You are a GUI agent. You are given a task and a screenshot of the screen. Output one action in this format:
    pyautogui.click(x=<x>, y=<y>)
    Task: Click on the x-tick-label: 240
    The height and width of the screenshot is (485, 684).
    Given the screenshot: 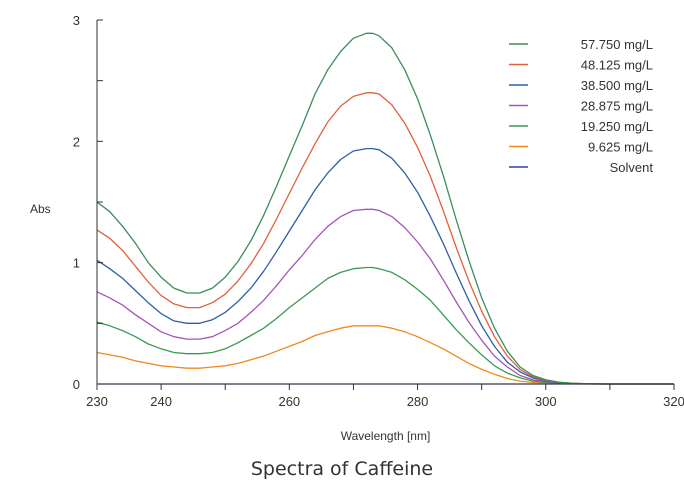 What is the action you would take?
    pyautogui.click(x=161, y=401)
    